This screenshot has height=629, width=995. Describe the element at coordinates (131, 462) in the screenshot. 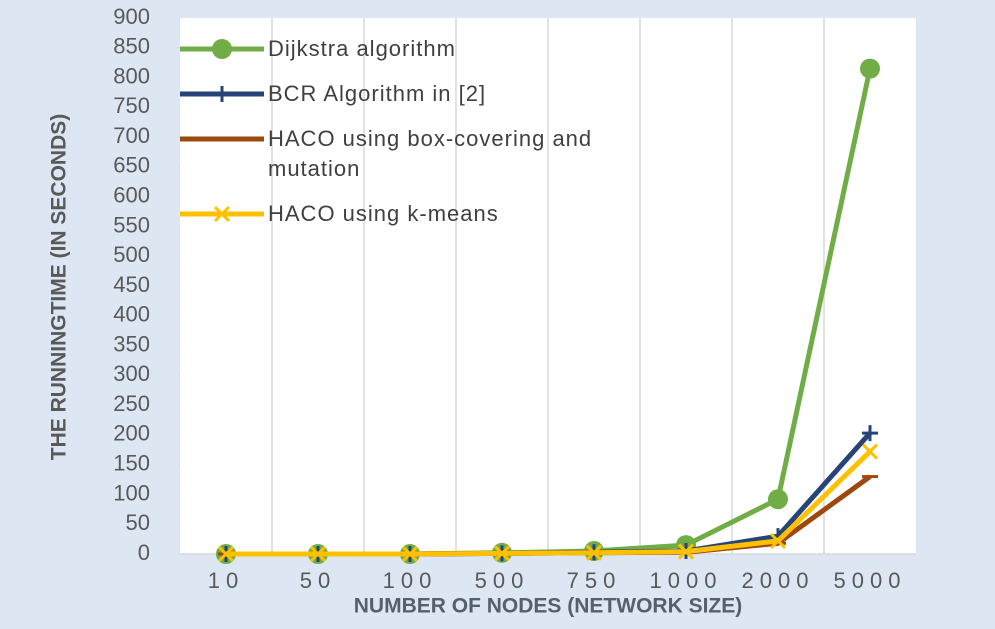

I see `y-tick-label: 150` at that location.